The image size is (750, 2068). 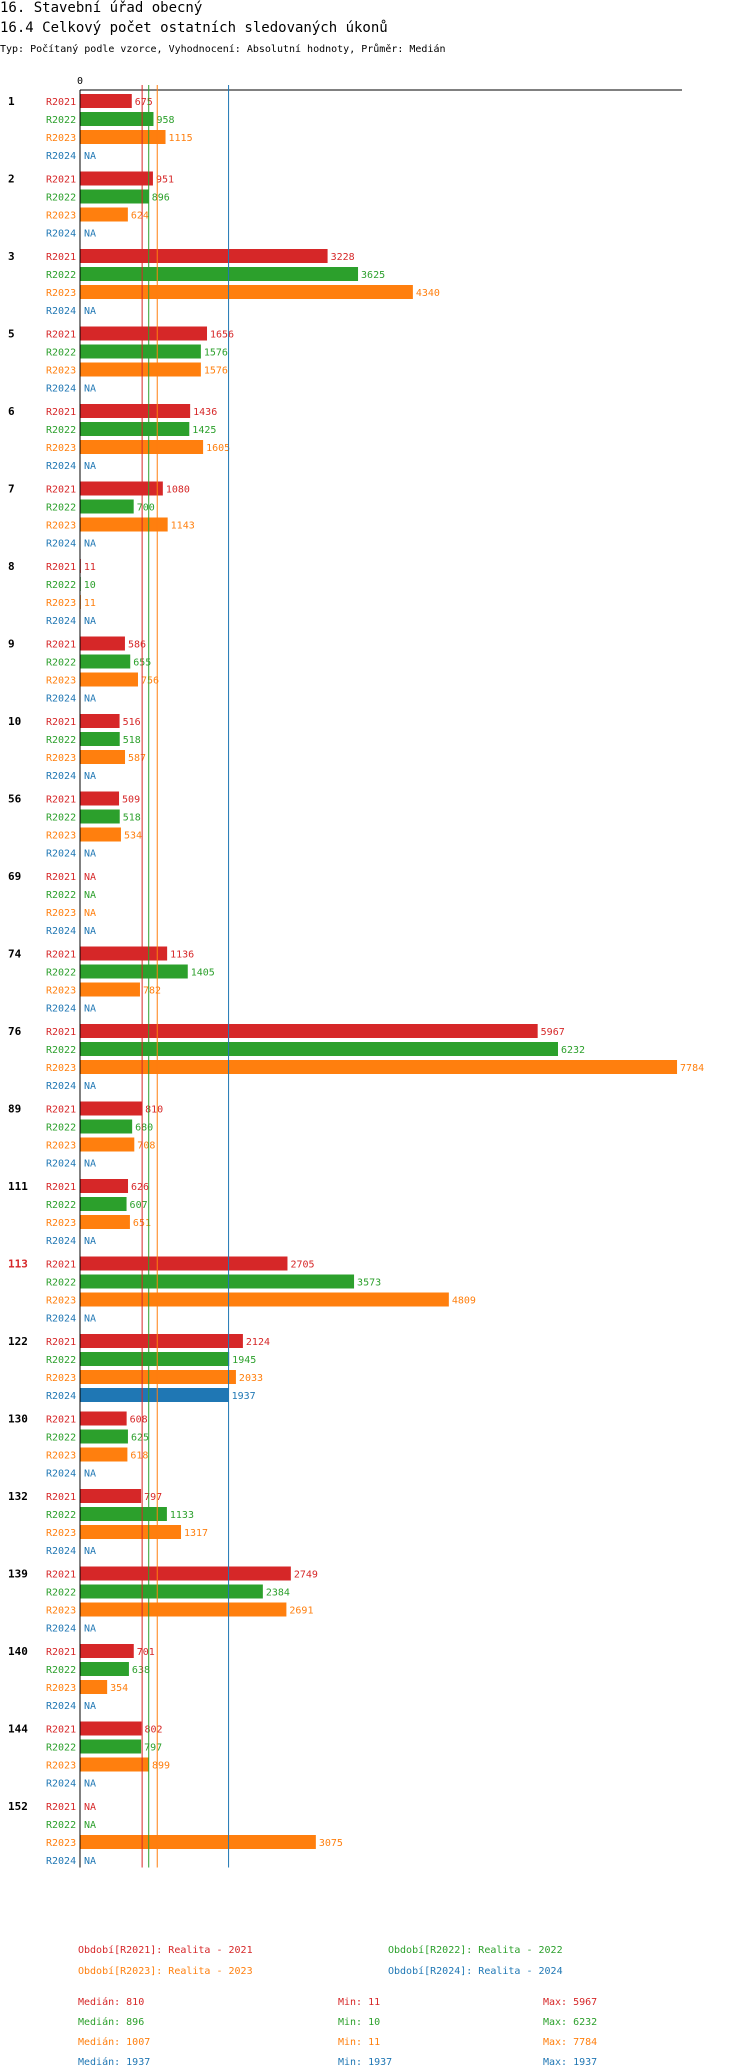 I want to click on series-label-6-r2023: R2023, so click(x=61, y=448).